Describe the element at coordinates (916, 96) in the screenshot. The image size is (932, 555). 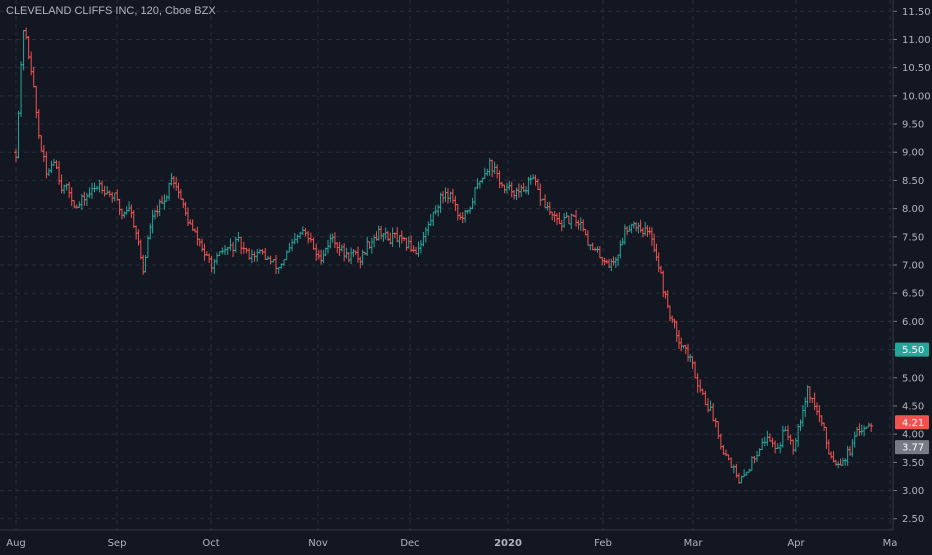
I see `y-tick-label: 10.00` at that location.